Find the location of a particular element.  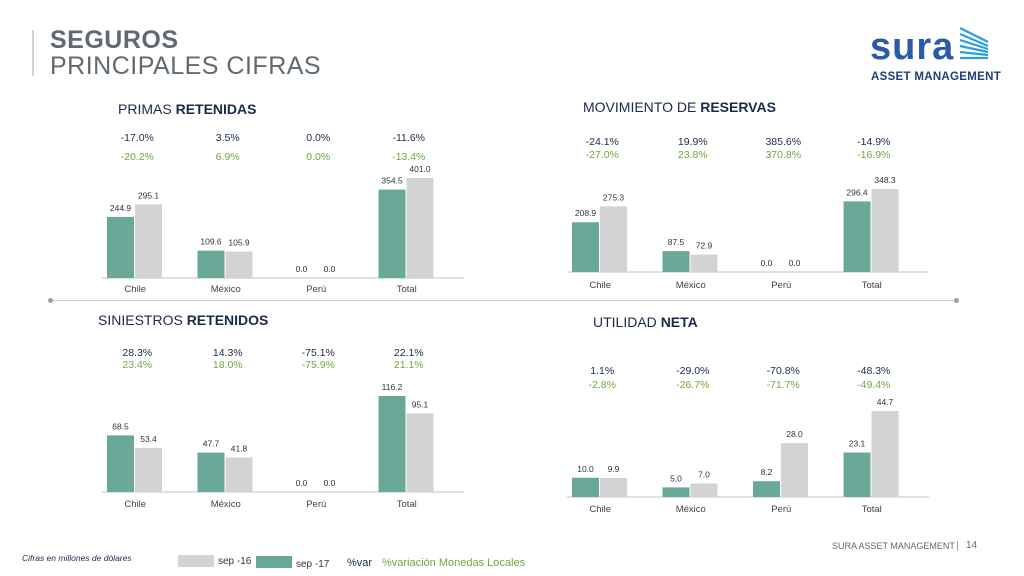

var-local-label: 6.9% is located at coordinates (228, 157).